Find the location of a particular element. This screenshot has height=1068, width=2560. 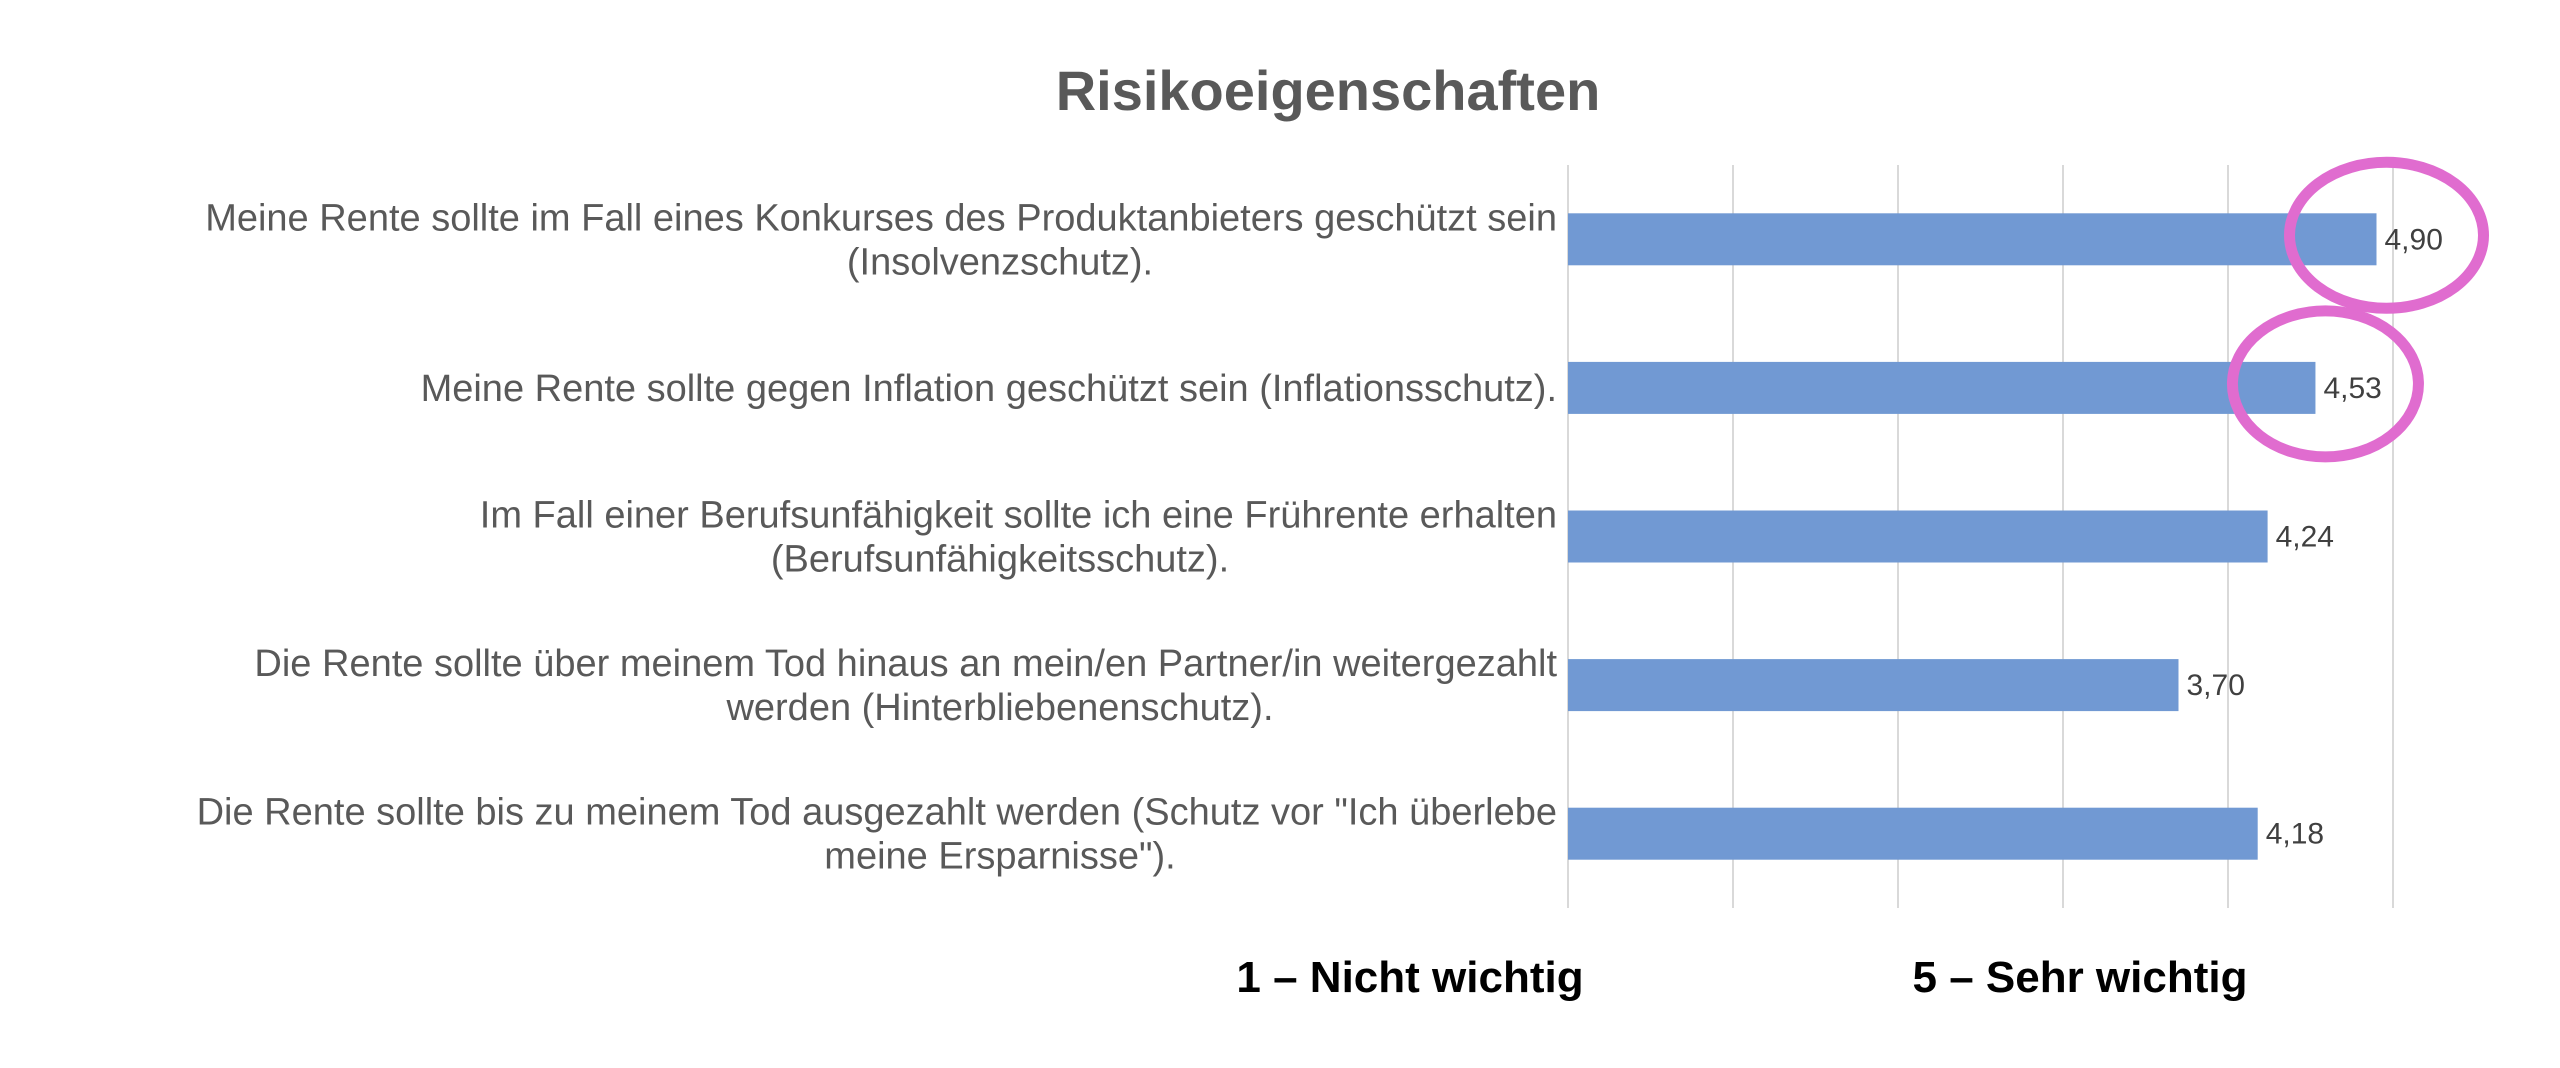

category-label-line: meine Ersparnisse"). is located at coordinates (999, 857).